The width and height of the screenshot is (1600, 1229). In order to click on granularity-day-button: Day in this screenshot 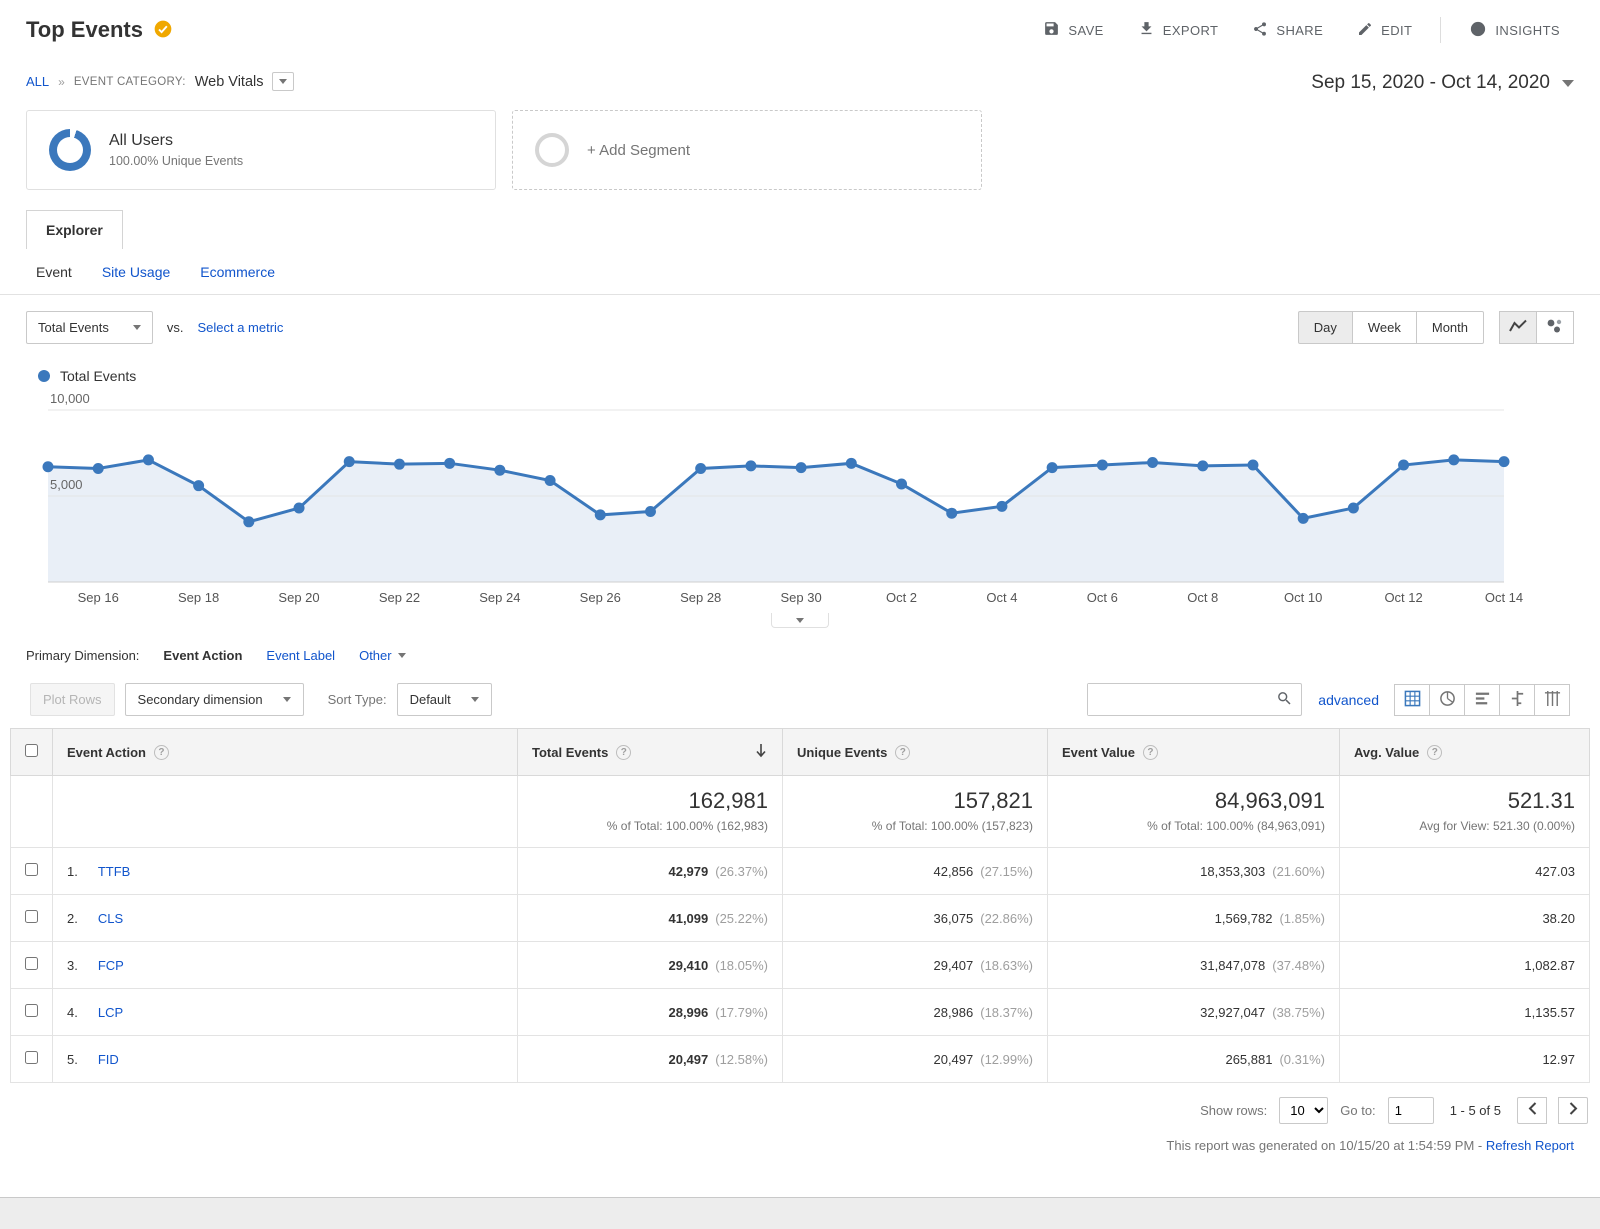, I will do `click(1325, 327)`.